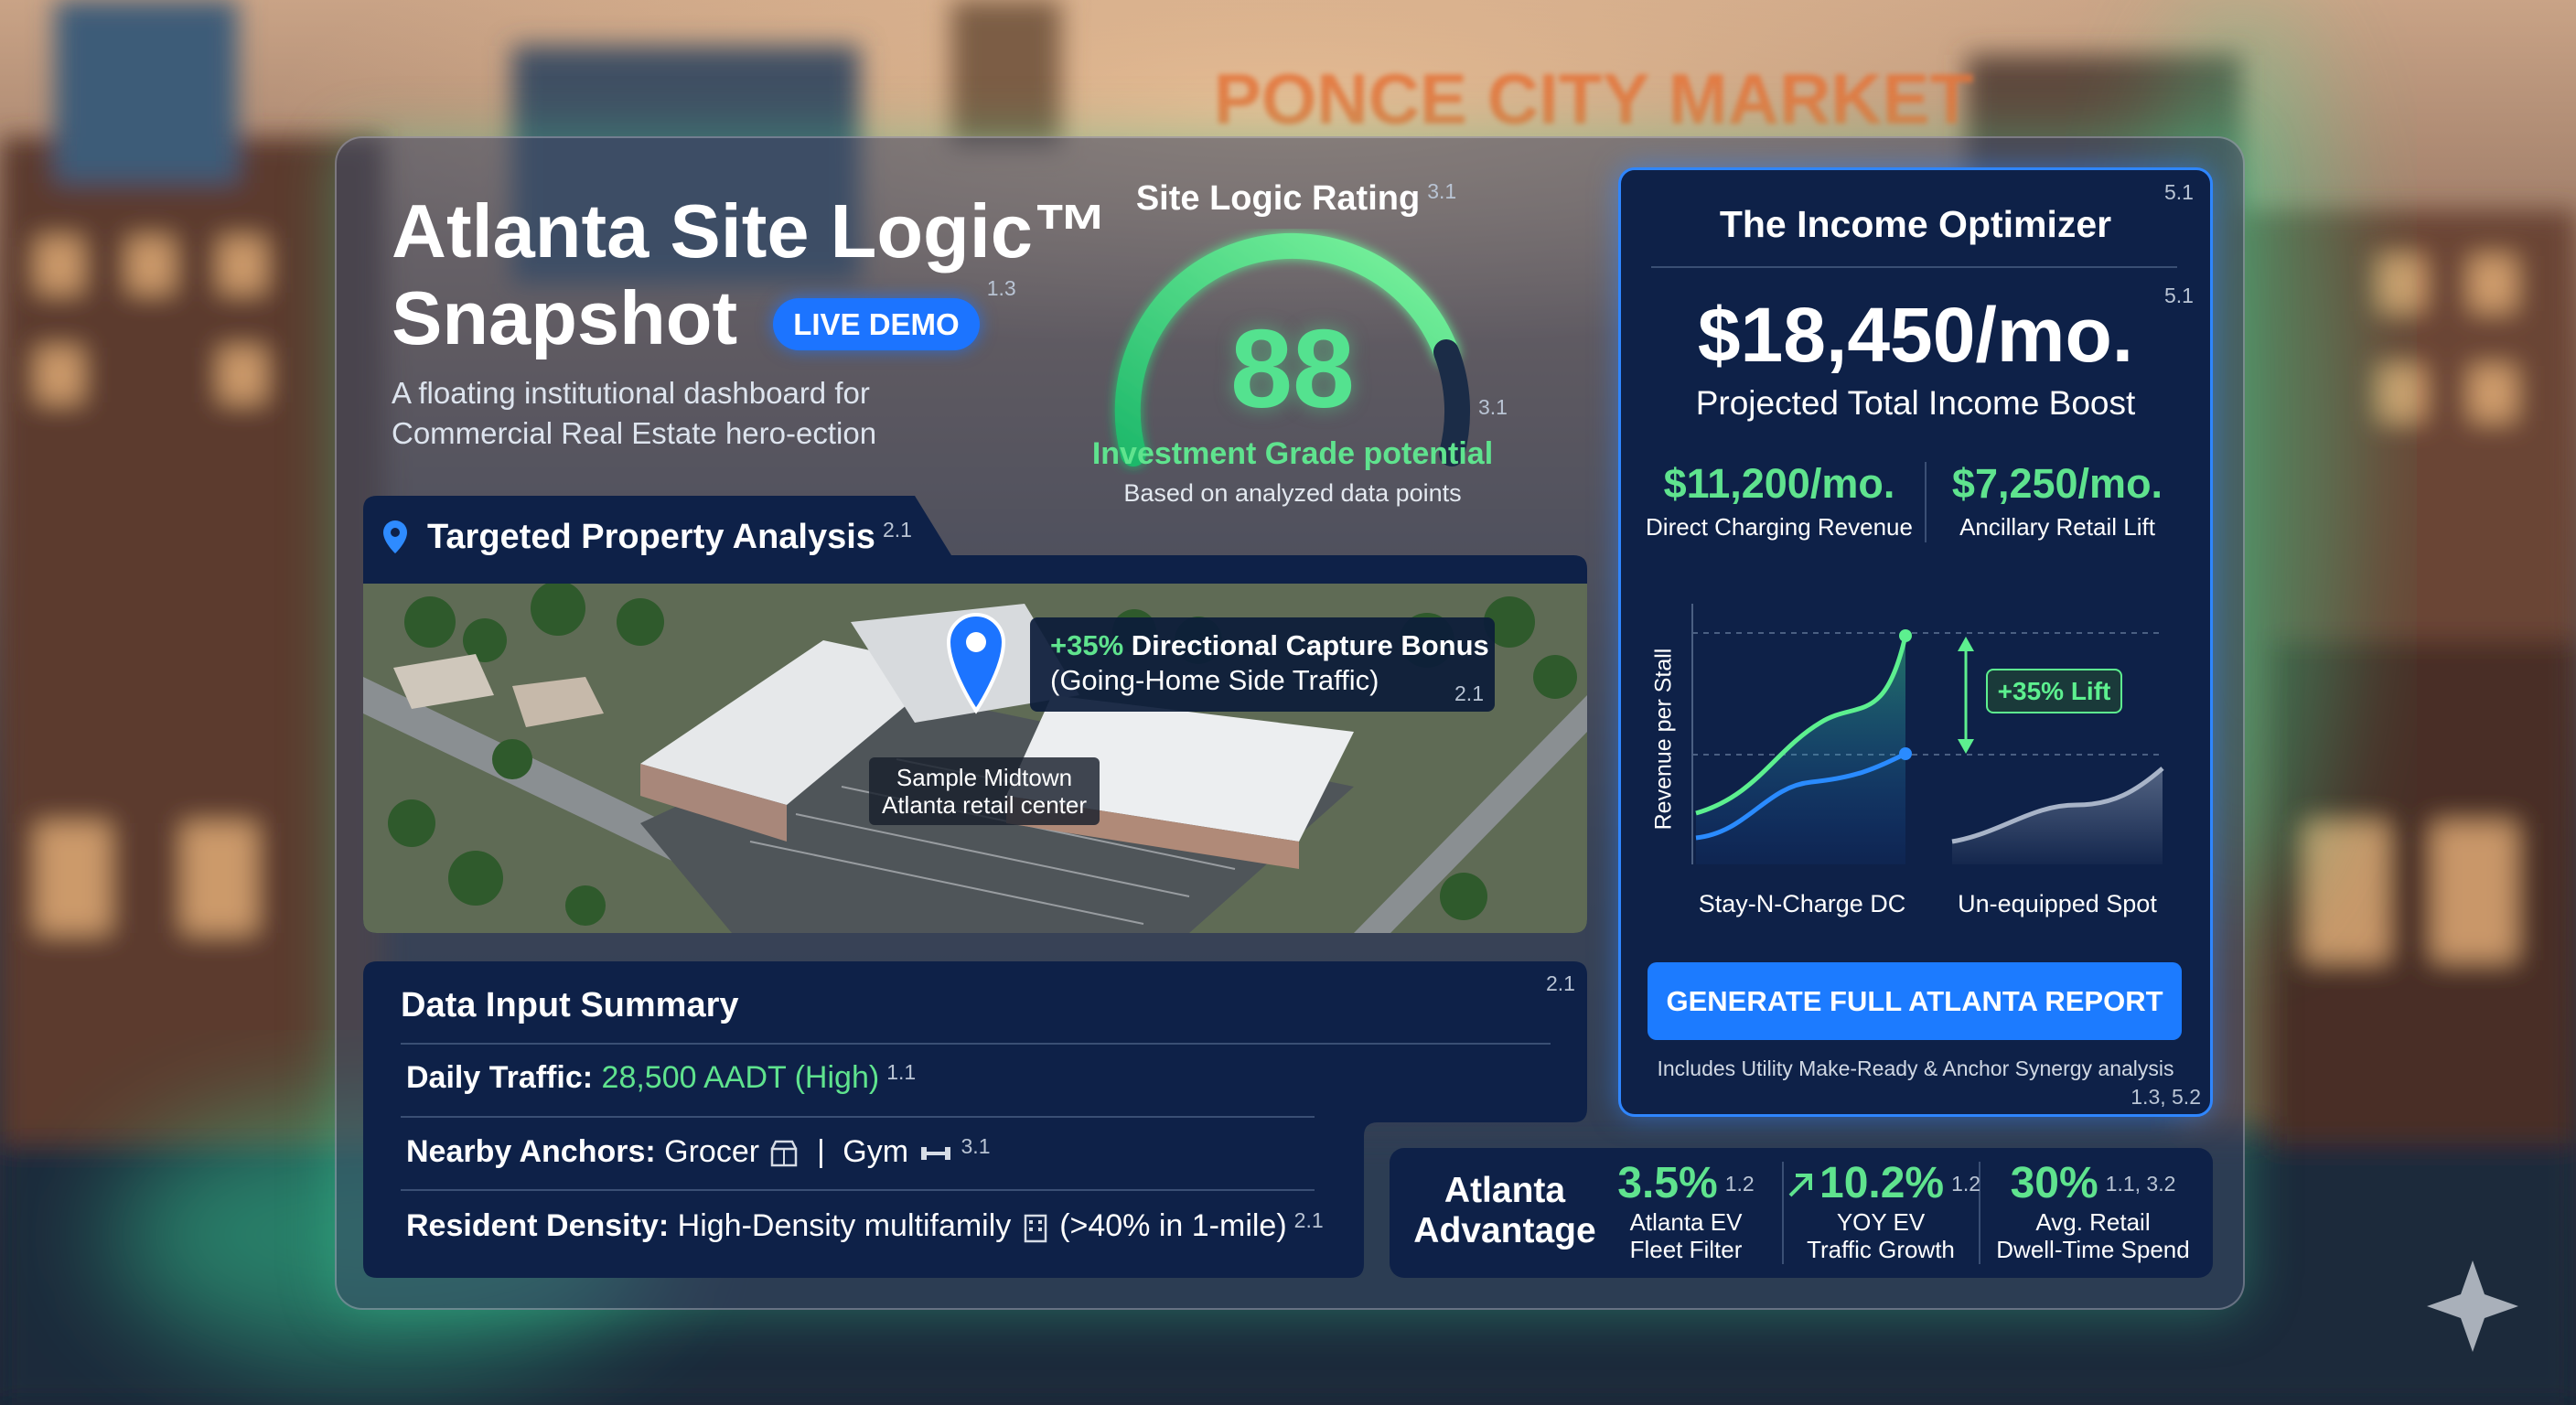 This screenshot has width=2576, height=1405. Describe the element at coordinates (1452, 403) in the screenshot. I see `gauge-track` at that location.